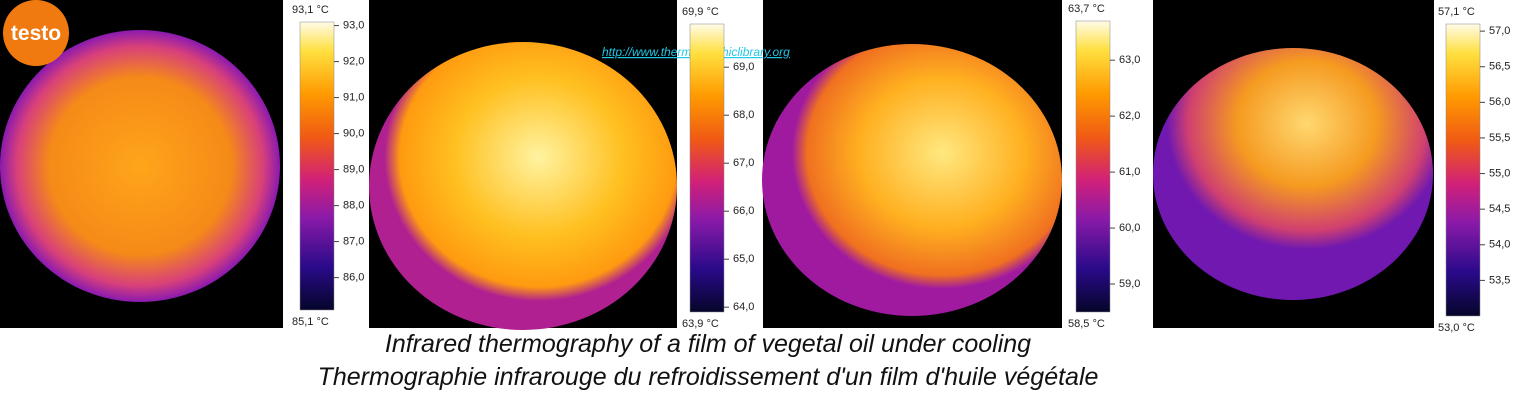  I want to click on tick-label: 66,0, so click(743, 211).